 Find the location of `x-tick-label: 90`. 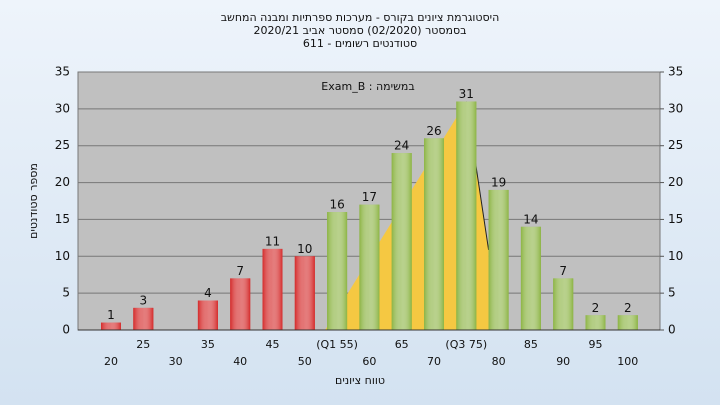

x-tick-label: 90 is located at coordinates (563, 361).